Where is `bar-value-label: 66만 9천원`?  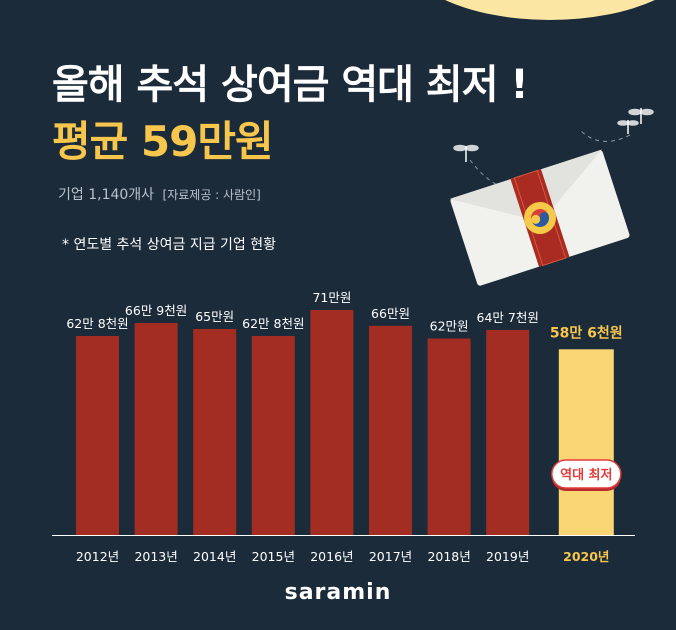 bar-value-label: 66만 9천원 is located at coordinates (156, 310).